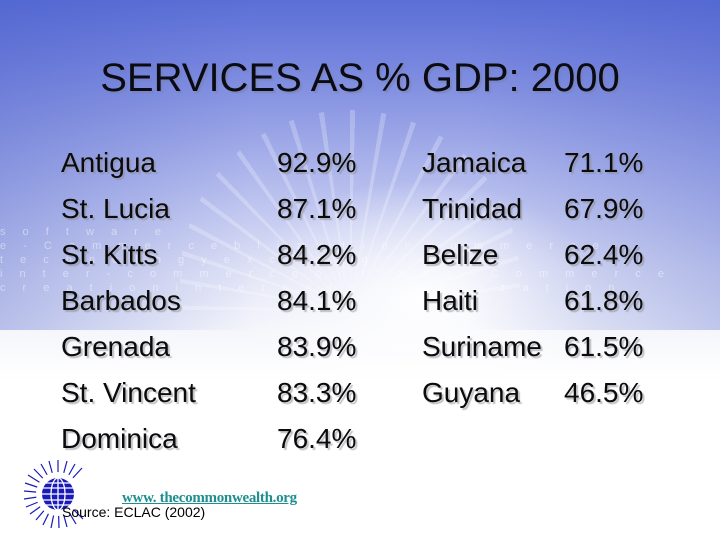 Image resolution: width=720 pixels, height=540 pixels. Describe the element at coordinates (208, 209) in the screenshot. I see `list-item: St. Lucia 87.1%` at that location.